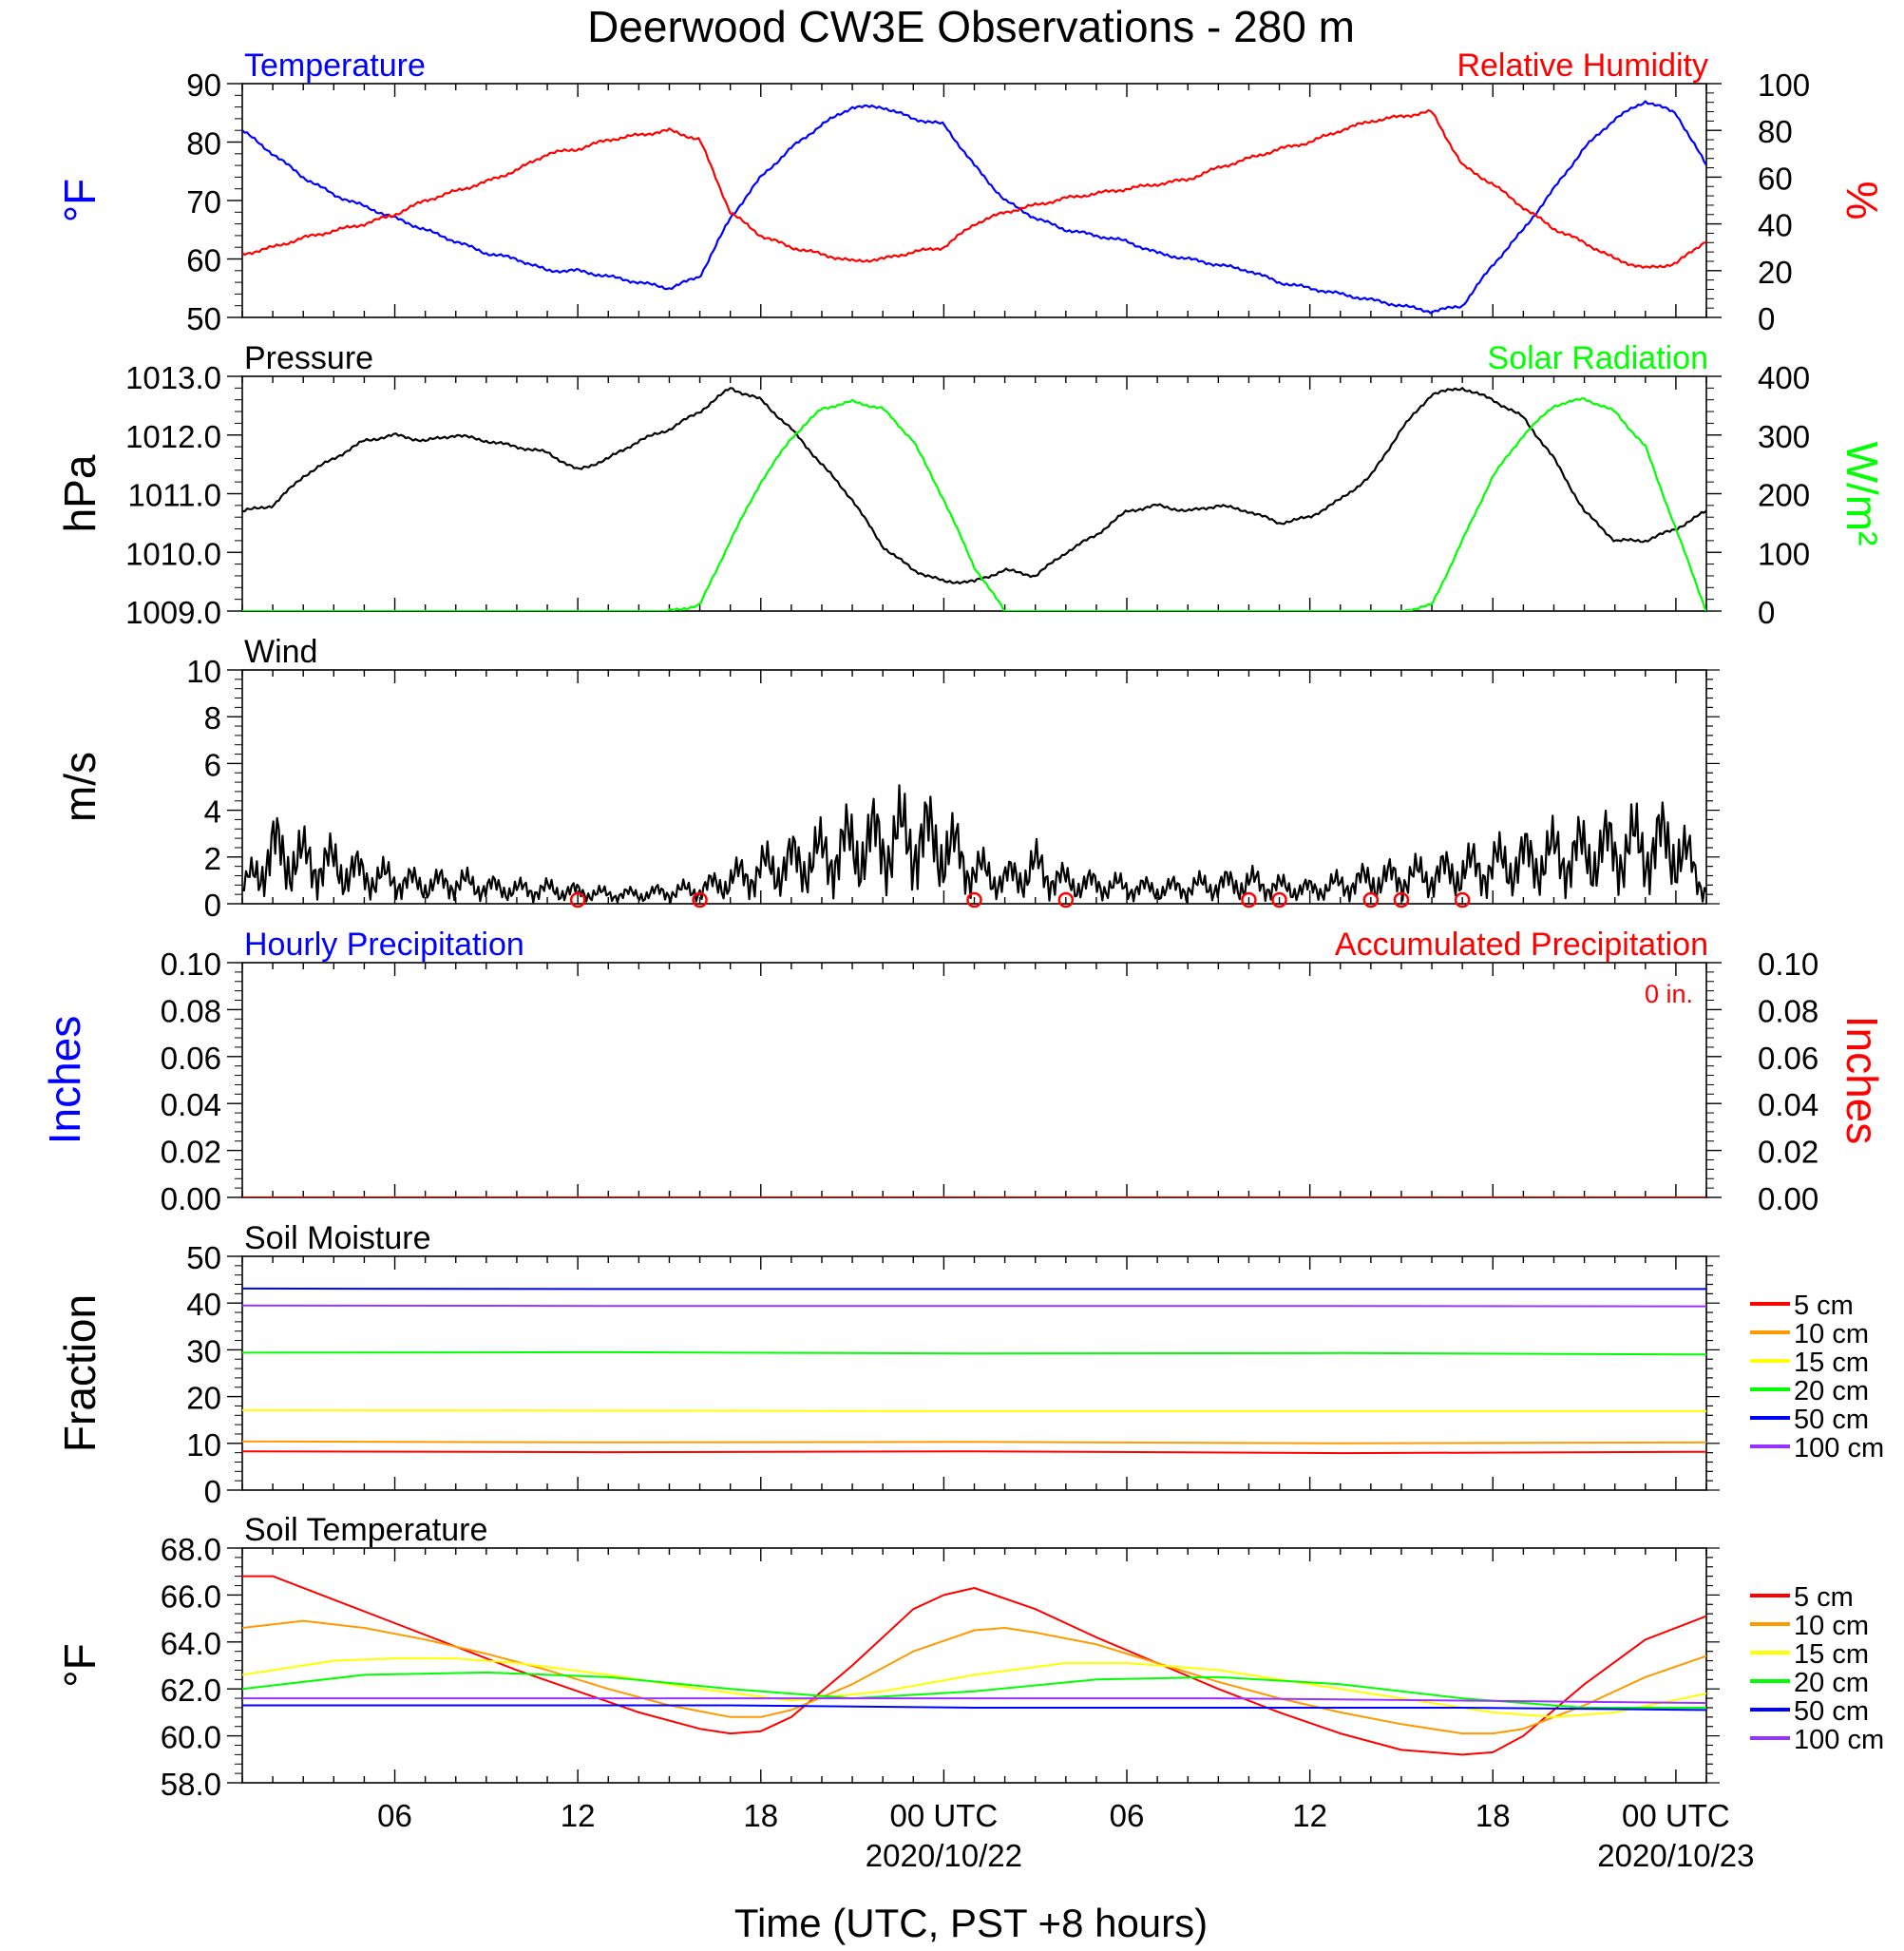 This screenshot has width=1904, height=1951. I want to click on y-tick-label-left: 58.0, so click(191, 1785).